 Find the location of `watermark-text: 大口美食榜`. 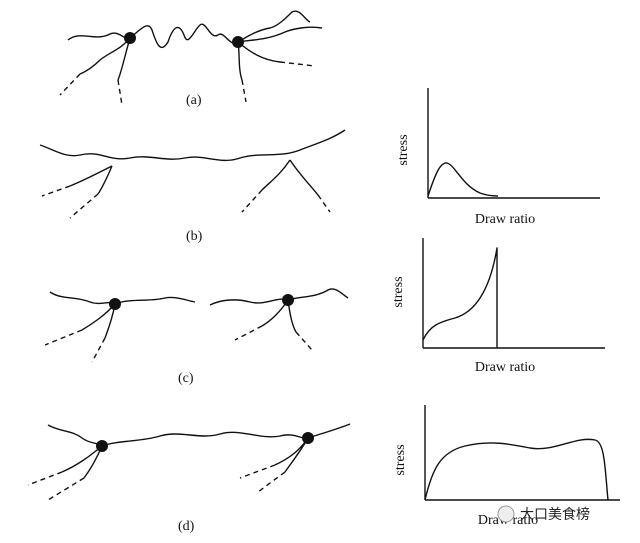

watermark-text: 大口美食榜 is located at coordinates (555, 514).